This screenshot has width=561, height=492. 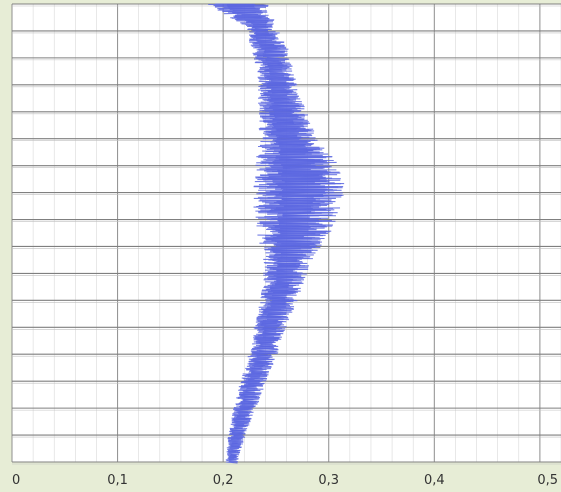 I want to click on x-tick-label: 0,1, so click(x=117, y=480).